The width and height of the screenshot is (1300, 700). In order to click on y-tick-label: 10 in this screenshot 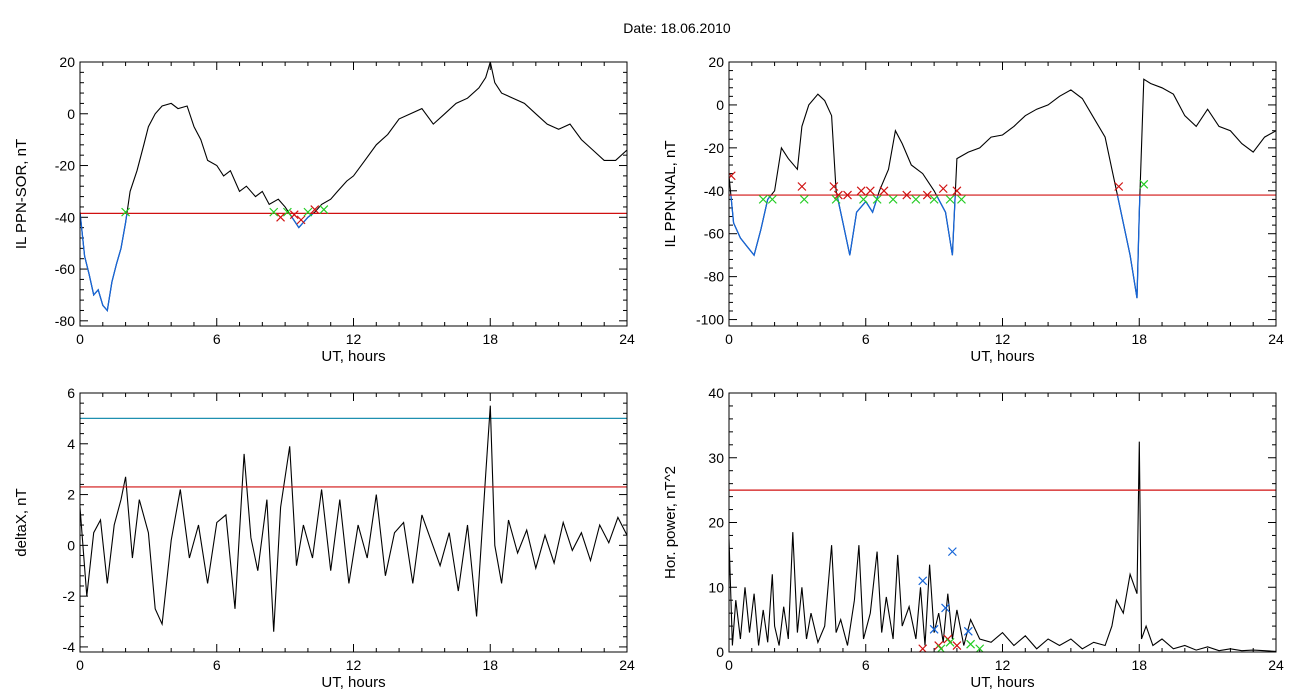, I will do `click(716, 587)`.